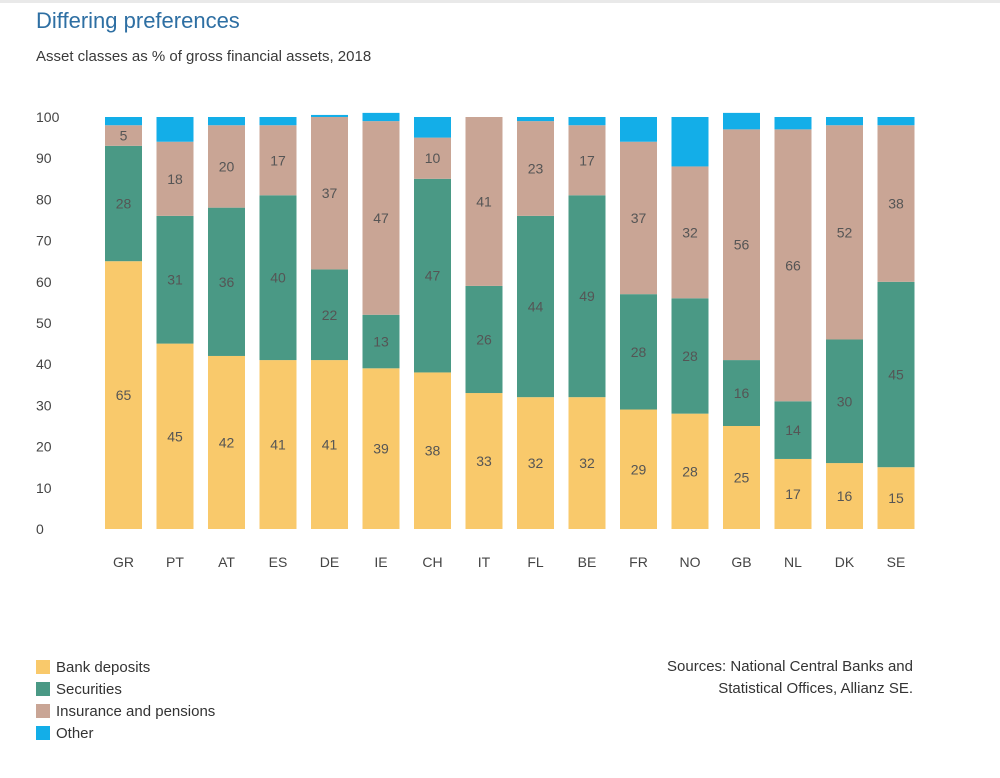 The width and height of the screenshot is (1000, 778). I want to click on data-label: 42, so click(227, 442).